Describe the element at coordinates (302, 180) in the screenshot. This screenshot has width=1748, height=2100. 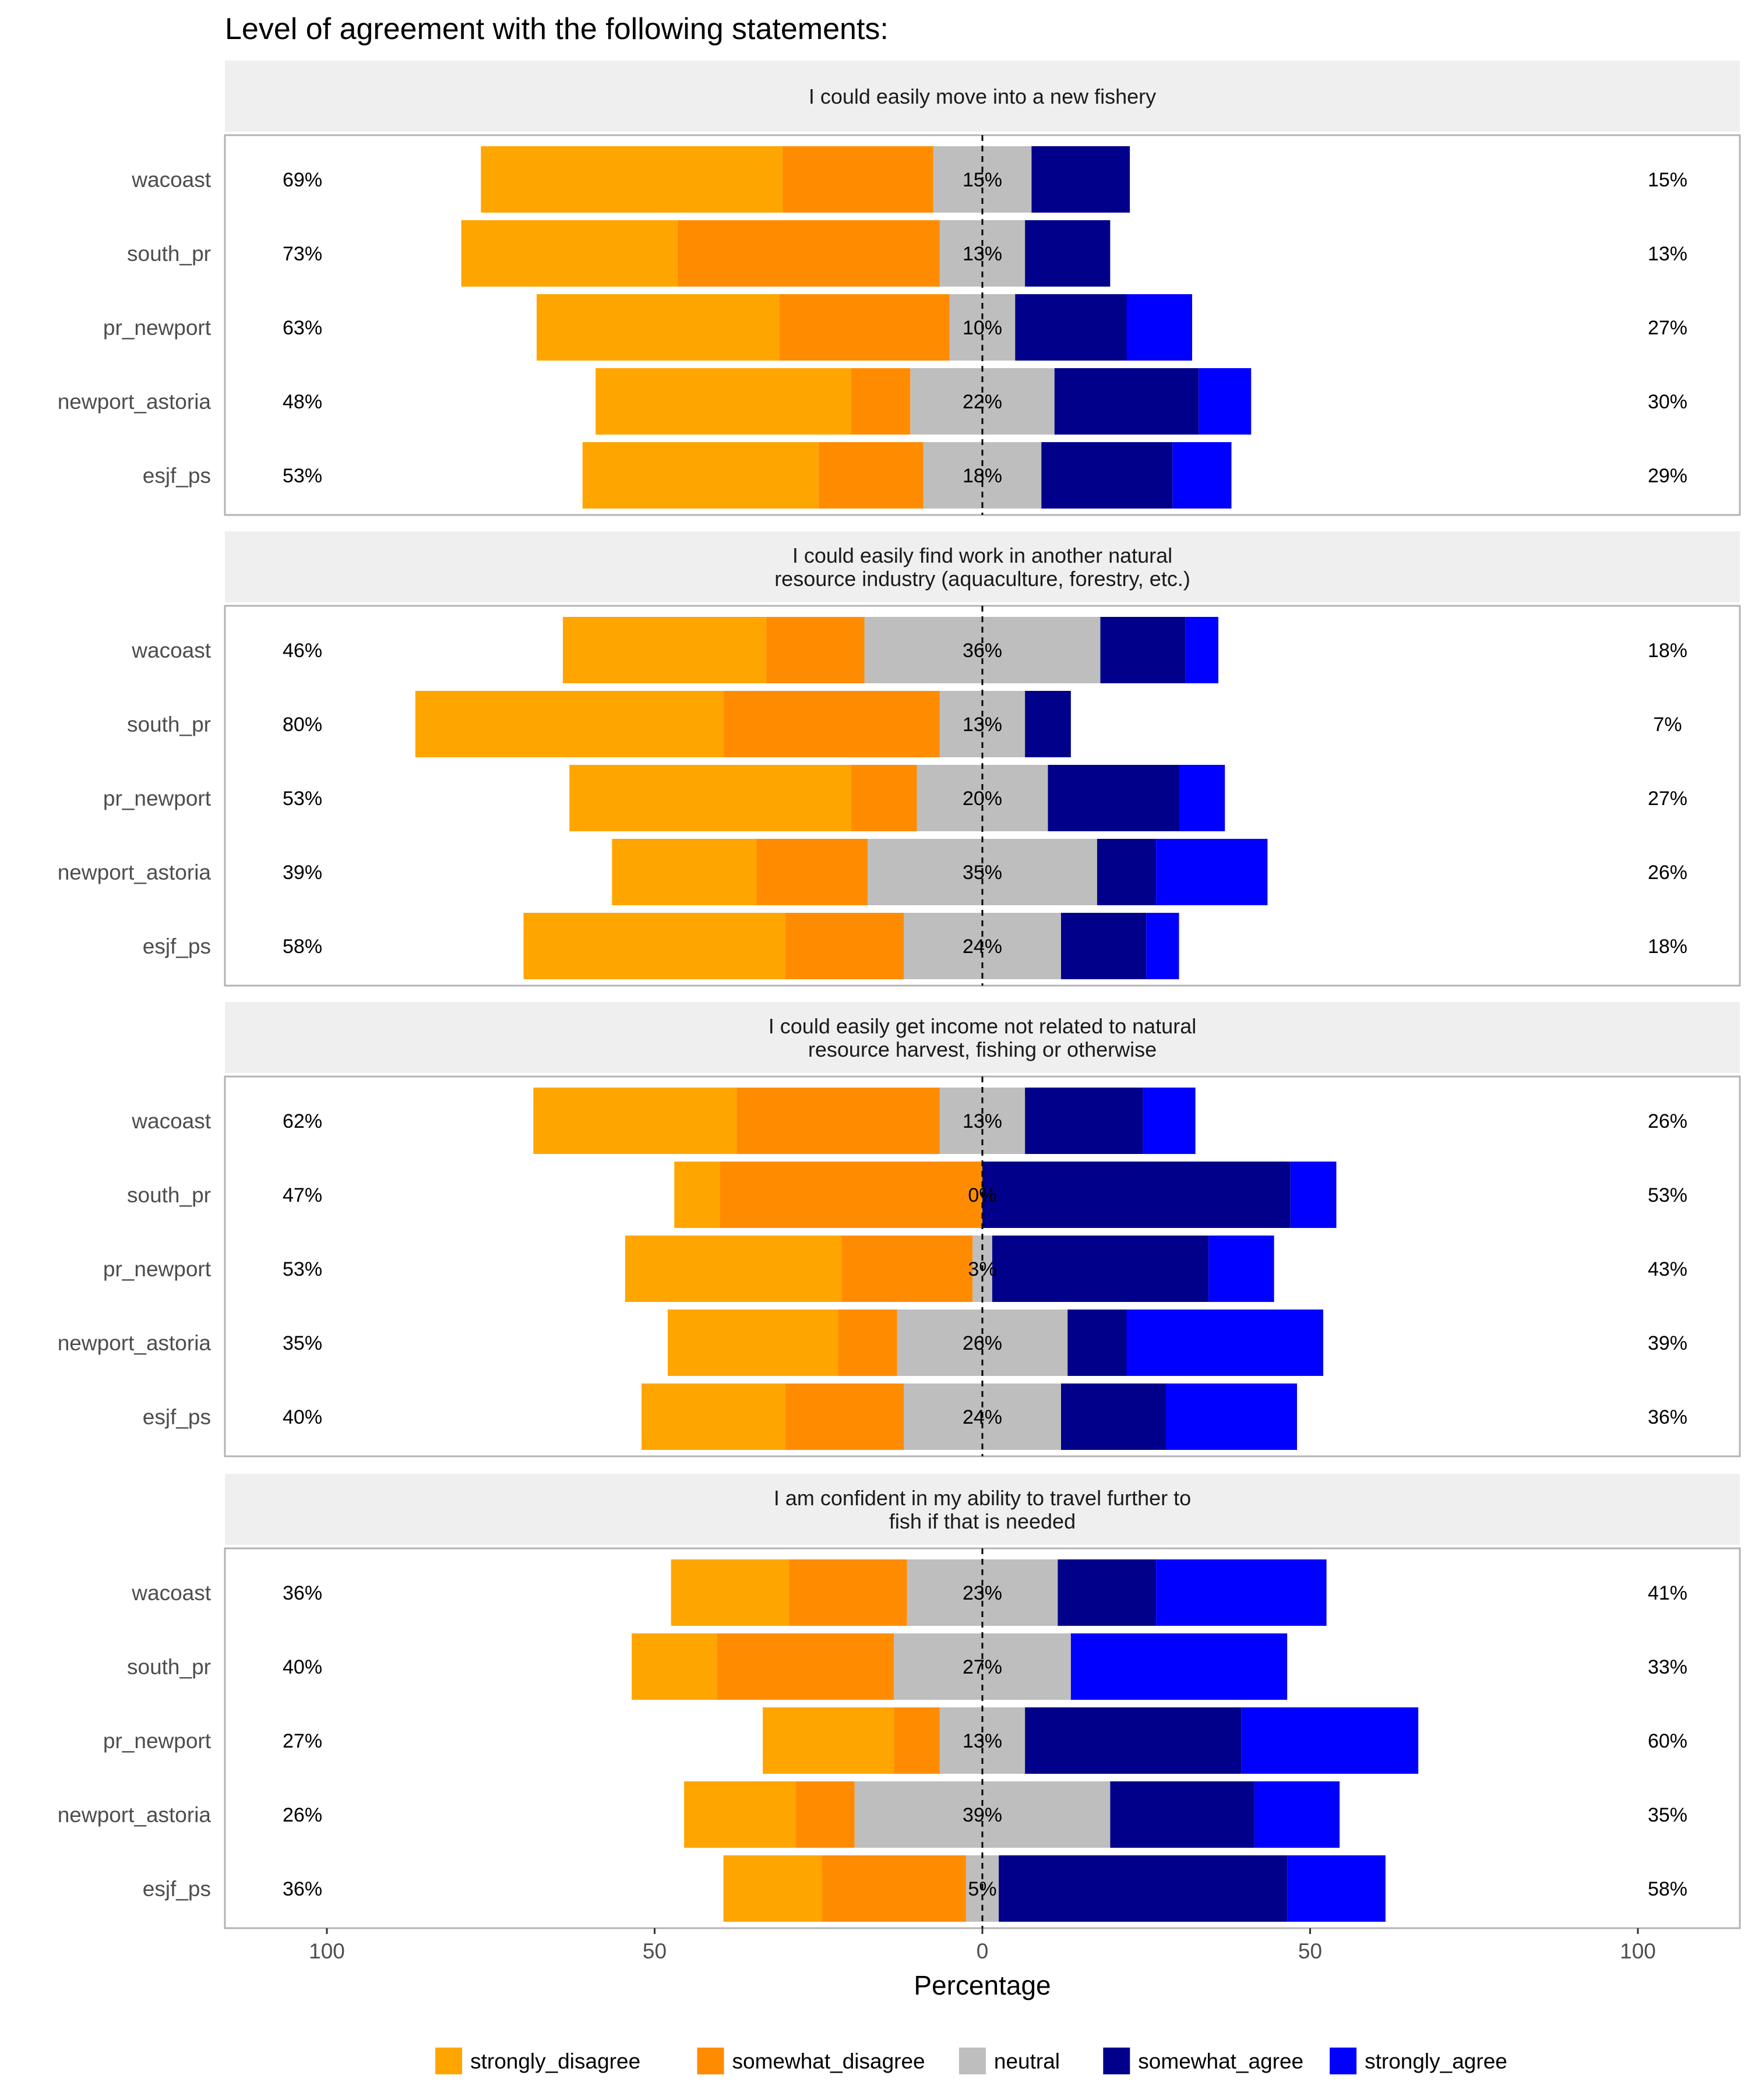
I see `left-percent-label: 69%` at that location.